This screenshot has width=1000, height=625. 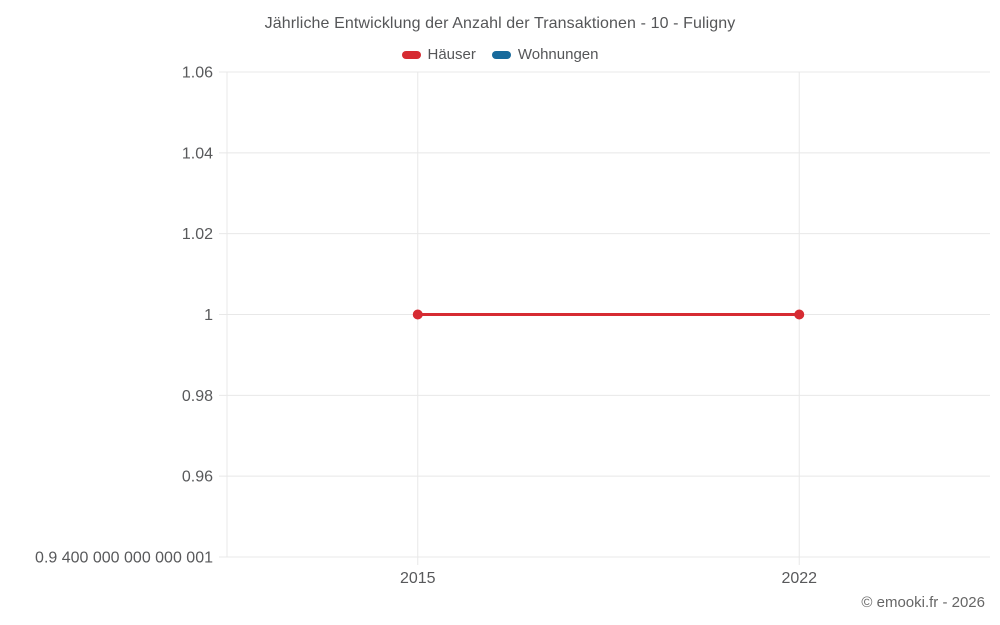 What do you see at coordinates (418, 578) in the screenshot?
I see `x-tick-label: 2015` at bounding box center [418, 578].